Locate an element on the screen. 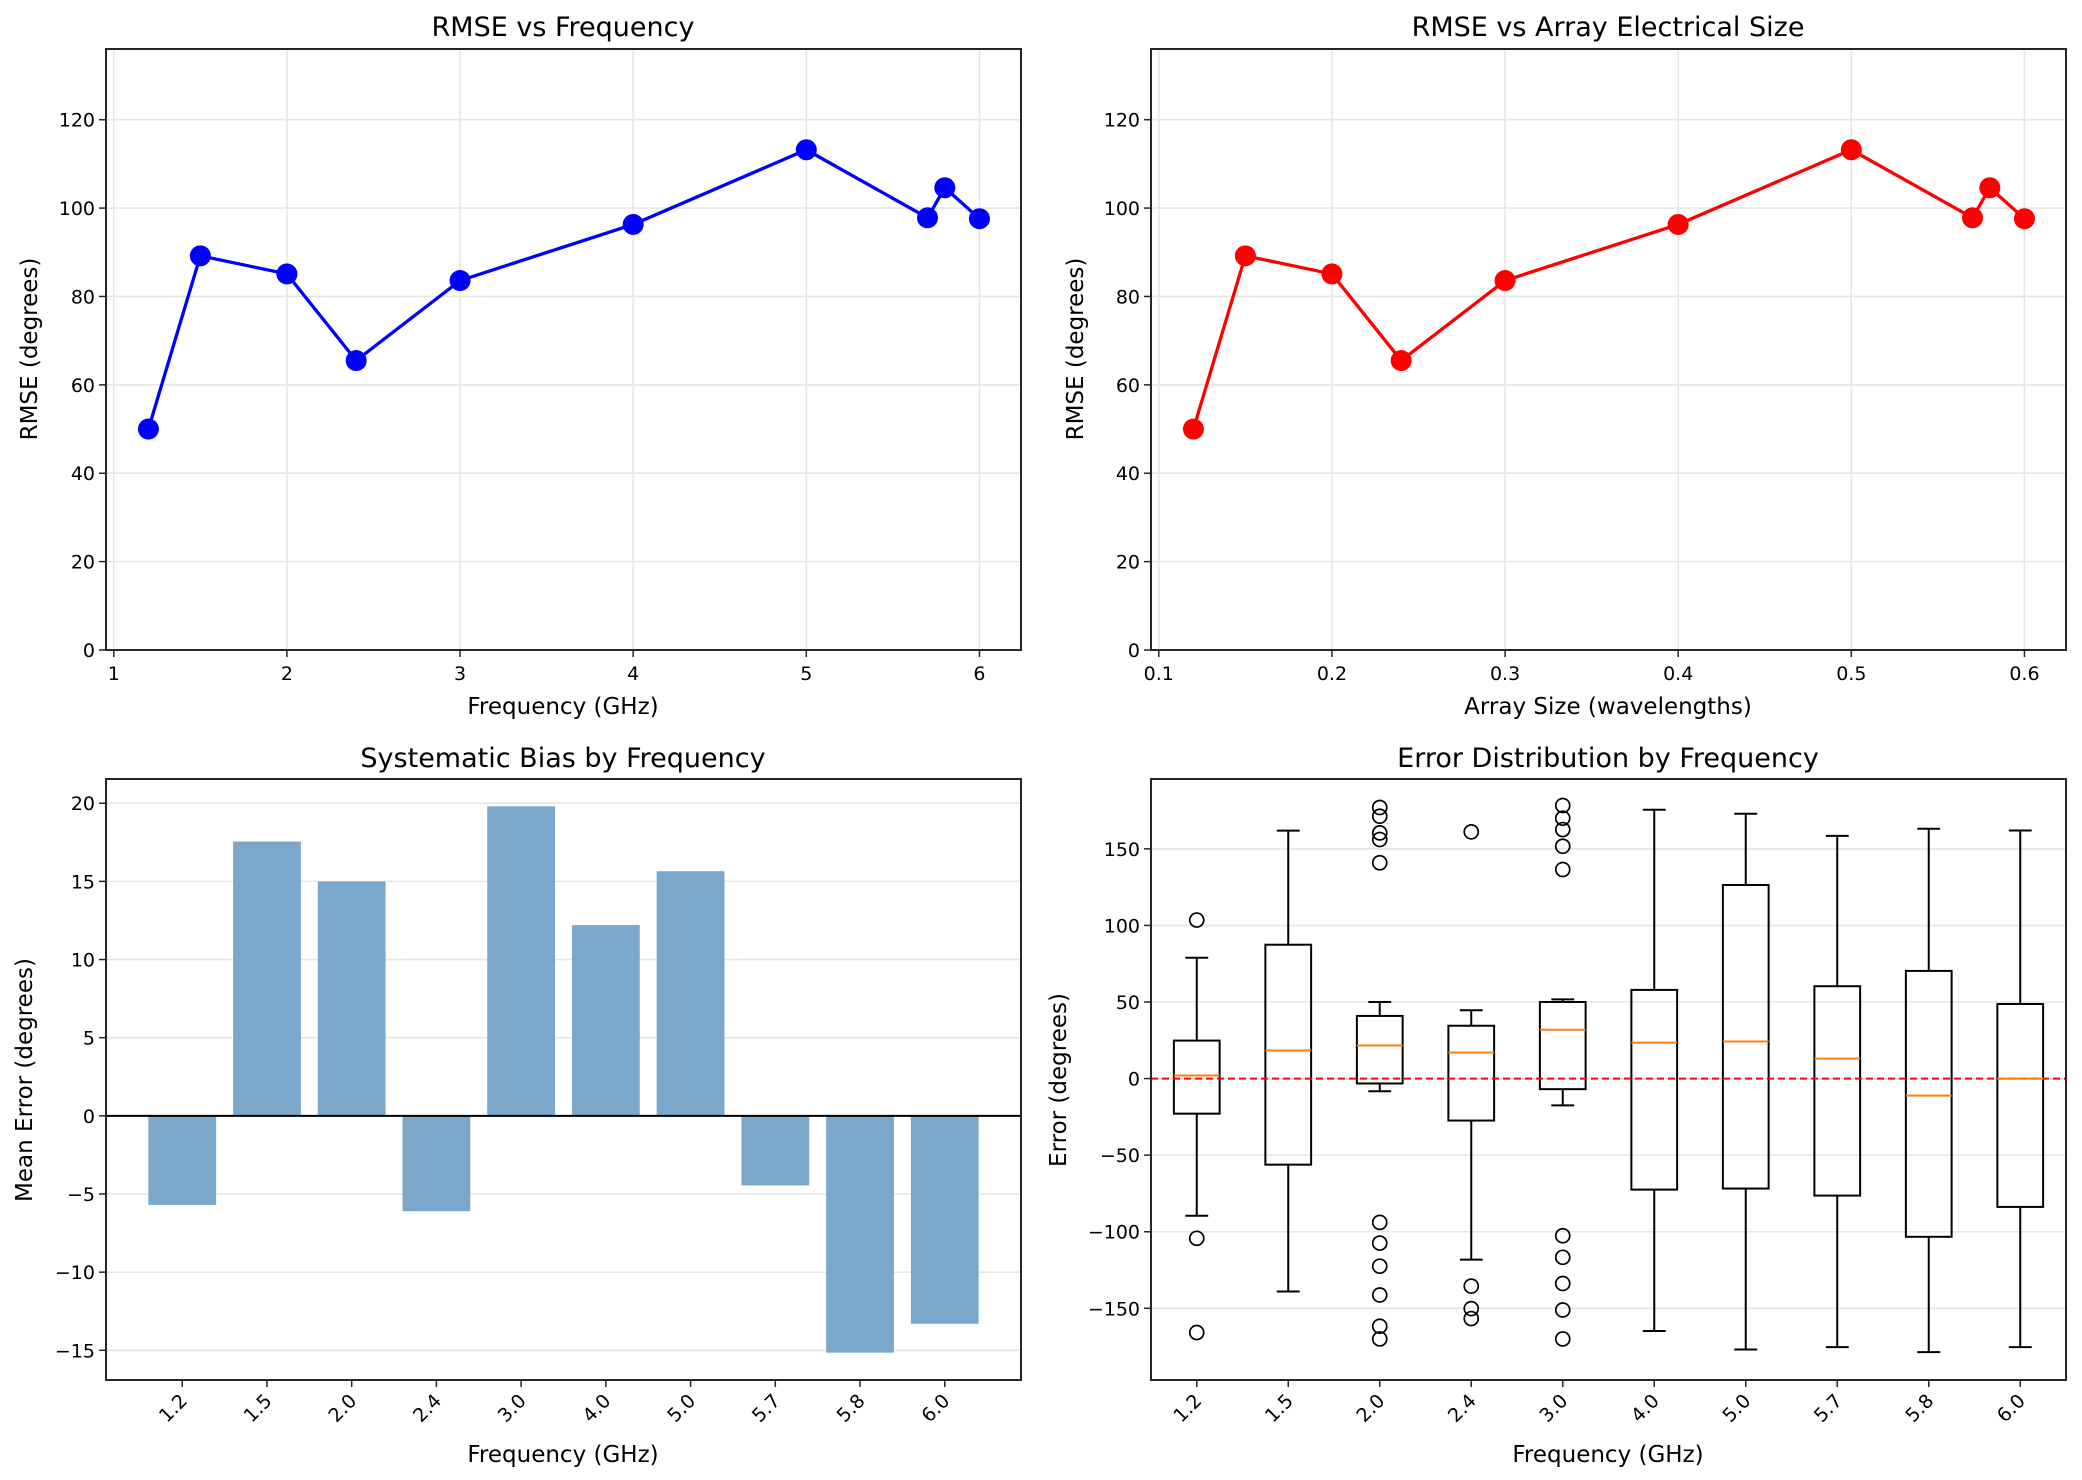 This screenshot has width=2082, height=1480. box-5.0 is located at coordinates (1745, 1081).